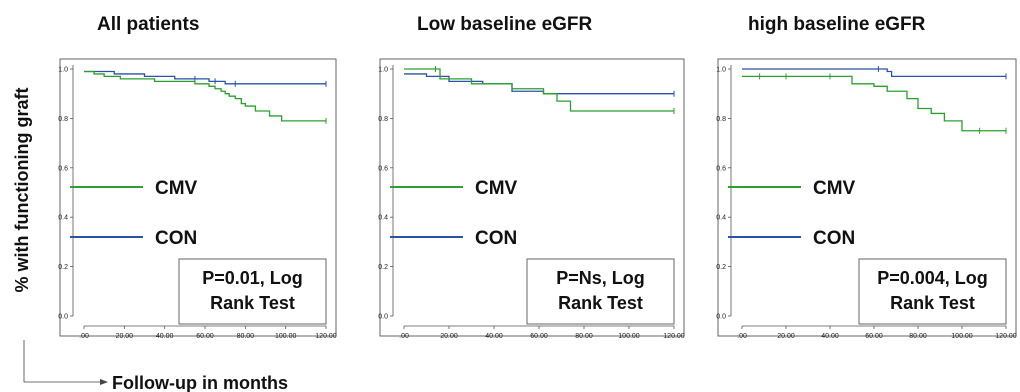 This screenshot has height=392, width=1020. What do you see at coordinates (200, 382) in the screenshot?
I see `figure-xlabel: Follow-up in months` at bounding box center [200, 382].